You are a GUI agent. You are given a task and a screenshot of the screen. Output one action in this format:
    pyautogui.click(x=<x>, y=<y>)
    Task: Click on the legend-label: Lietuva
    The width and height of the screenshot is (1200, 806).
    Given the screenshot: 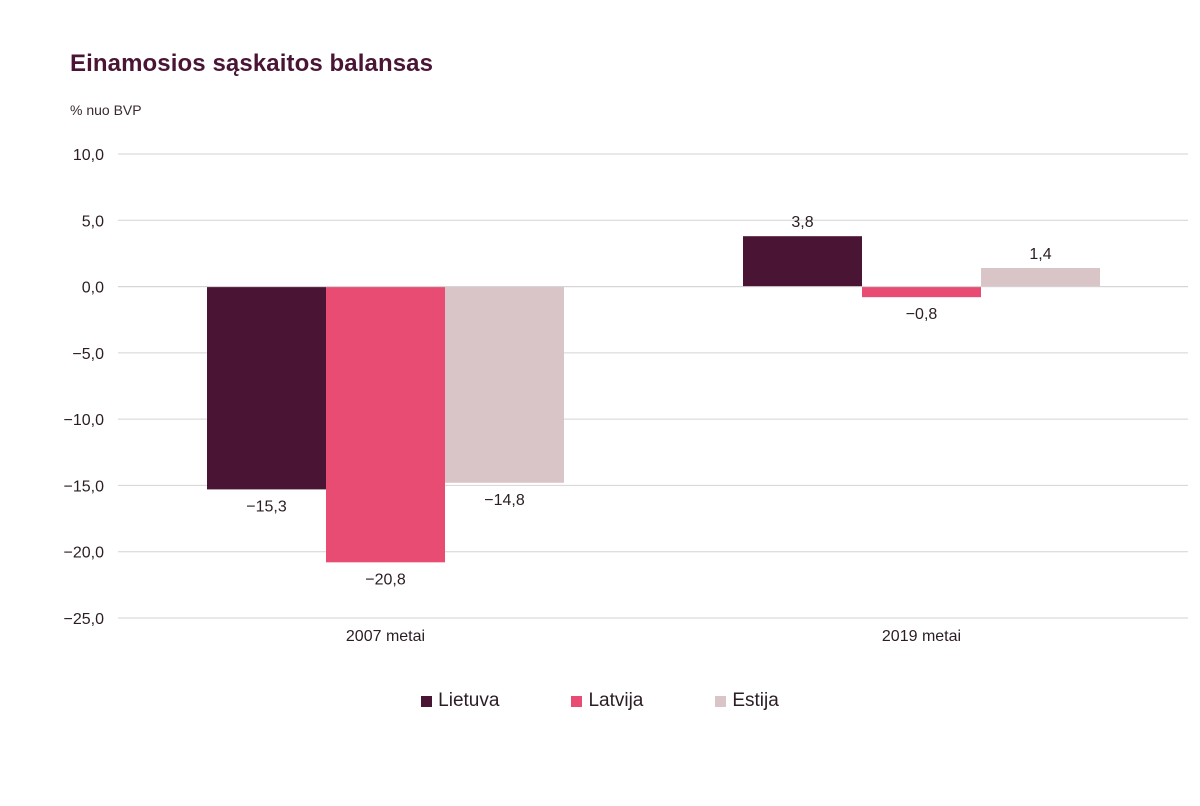 What is the action you would take?
    pyautogui.click(x=469, y=700)
    